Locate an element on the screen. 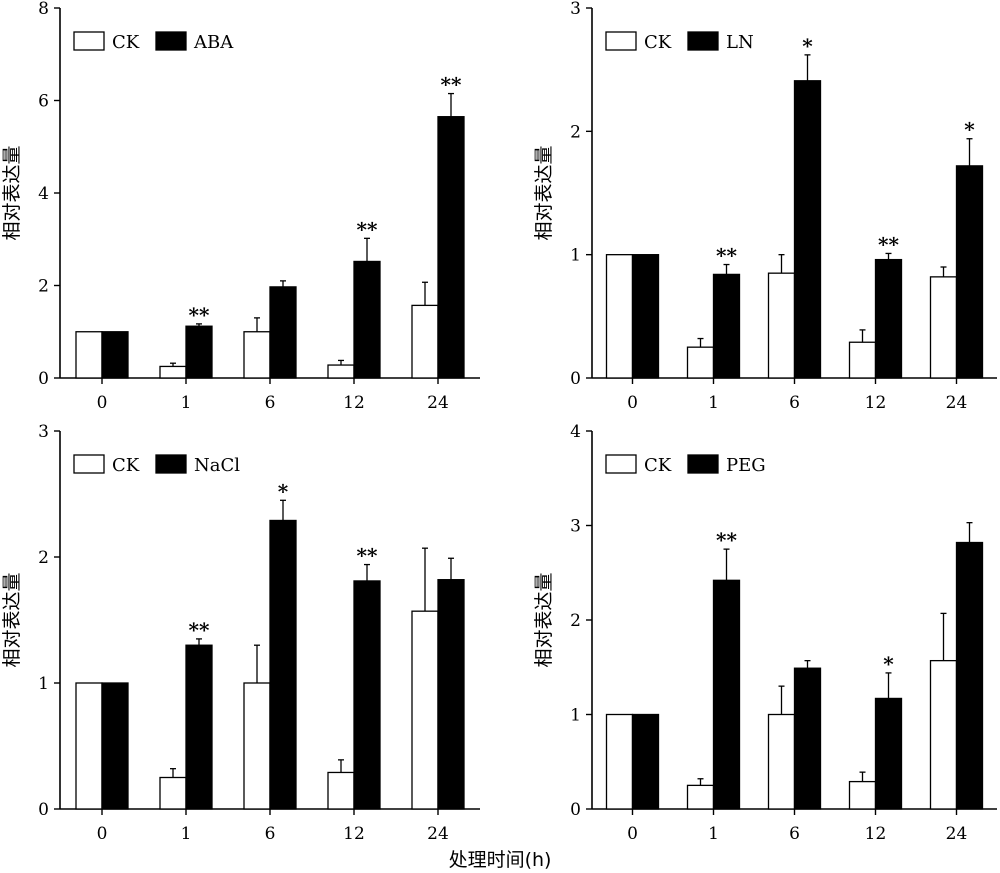 The width and height of the screenshot is (1000, 873). y-tick-label: 8 is located at coordinates (43, 9).